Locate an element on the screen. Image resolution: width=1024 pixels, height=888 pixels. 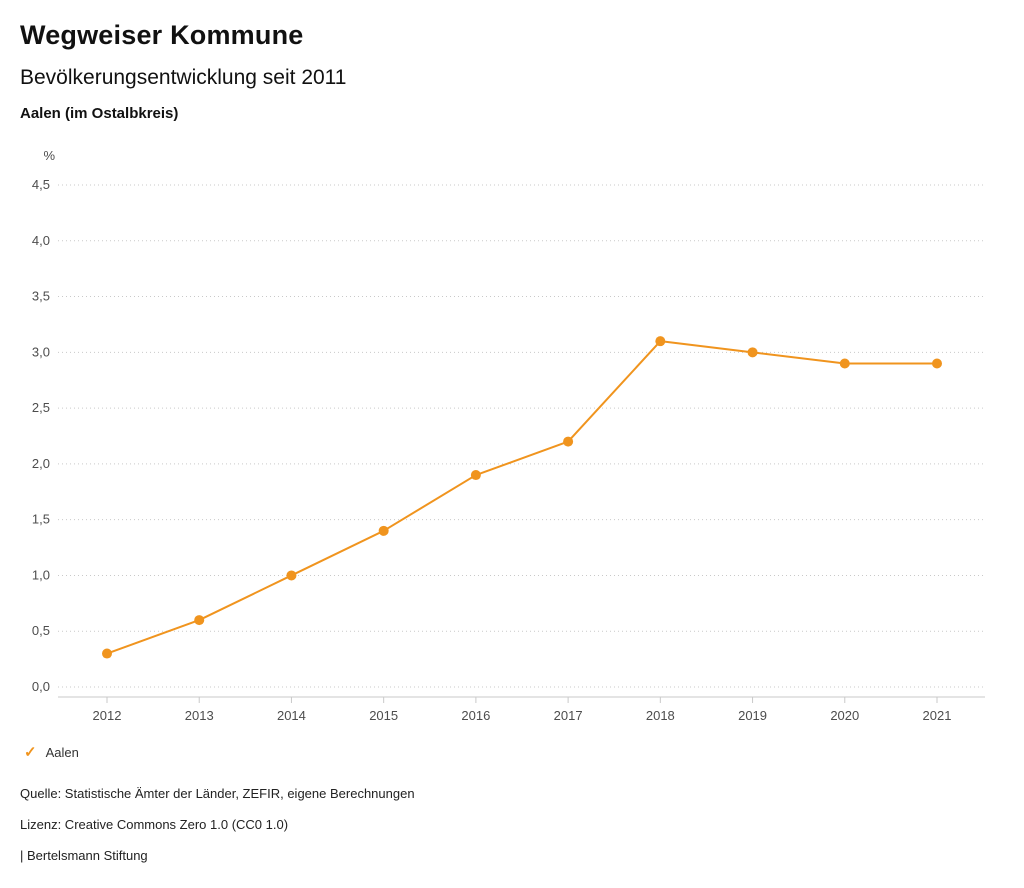
attribution-note: | Bertelsmann Stiftung is located at coordinates (84, 855).